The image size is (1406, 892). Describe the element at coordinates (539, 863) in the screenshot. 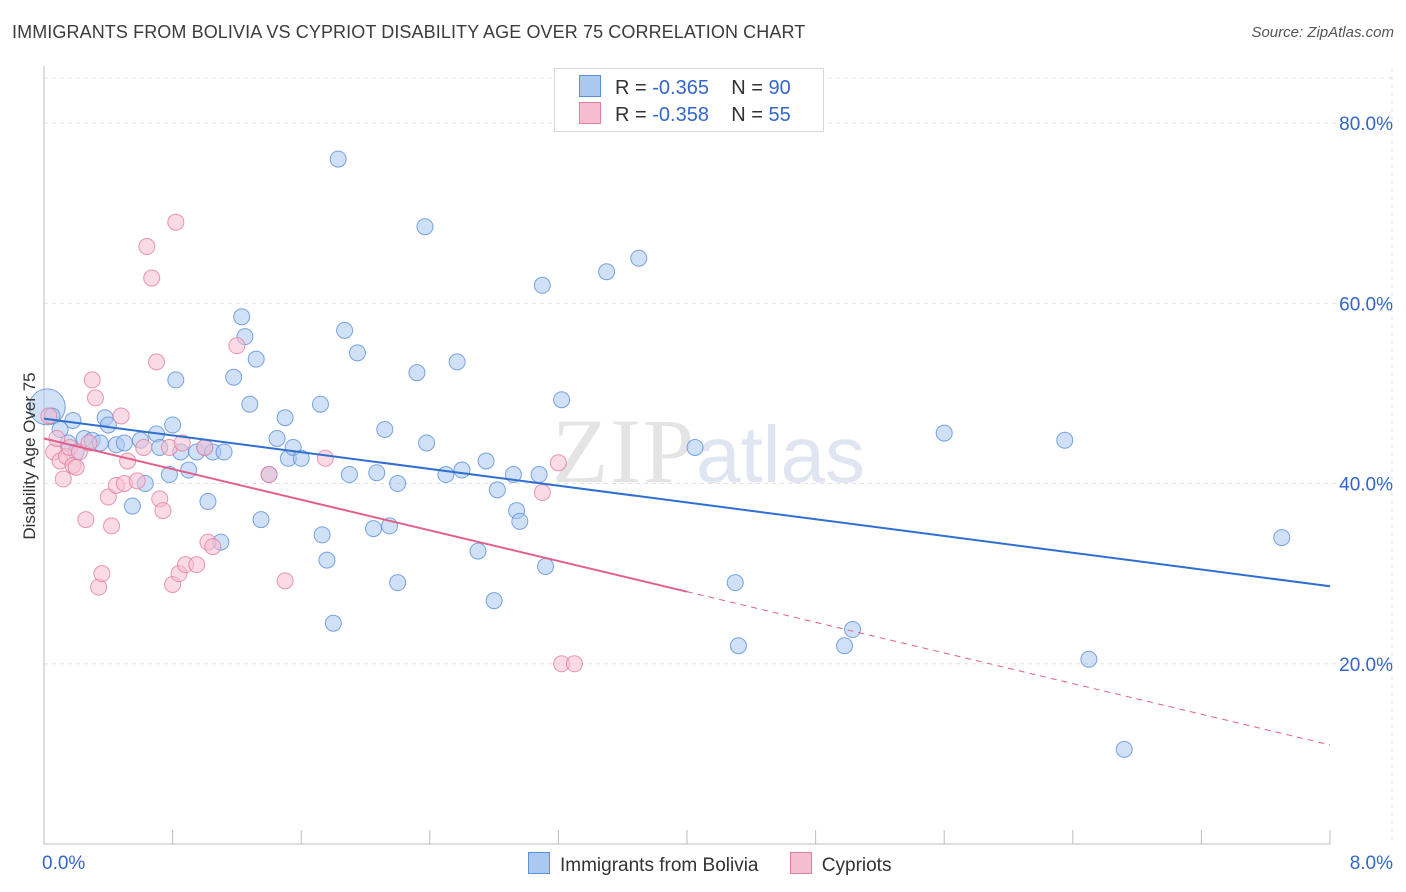

I see `bolivia-legend-swatch` at that location.